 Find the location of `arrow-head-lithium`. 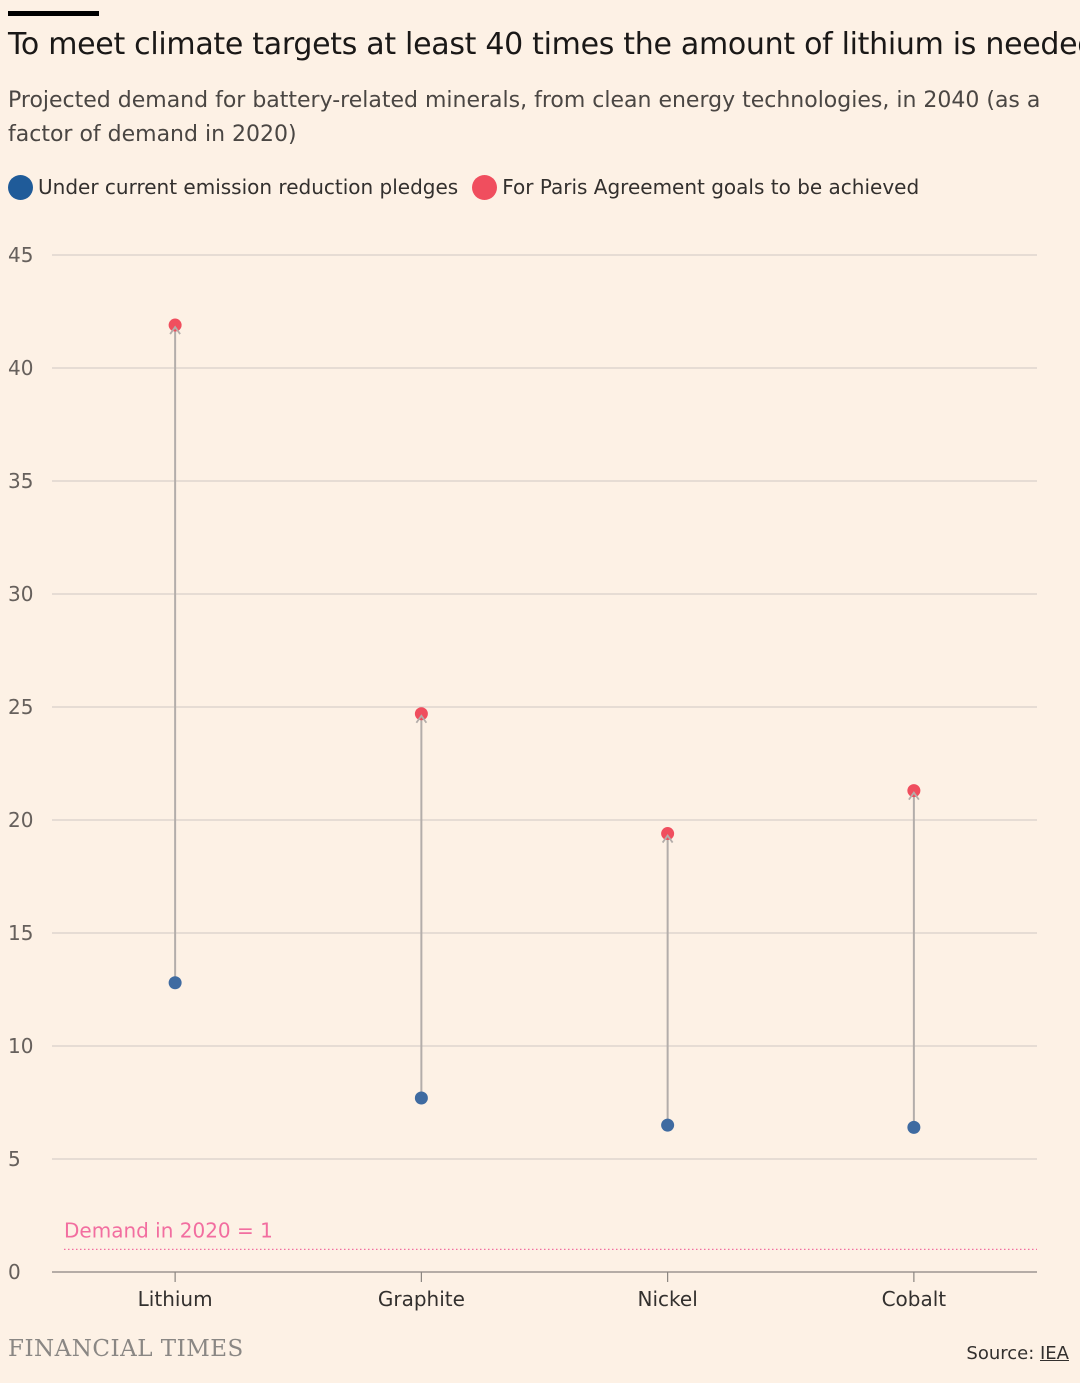

arrow-head-lithium is located at coordinates (175, 330).